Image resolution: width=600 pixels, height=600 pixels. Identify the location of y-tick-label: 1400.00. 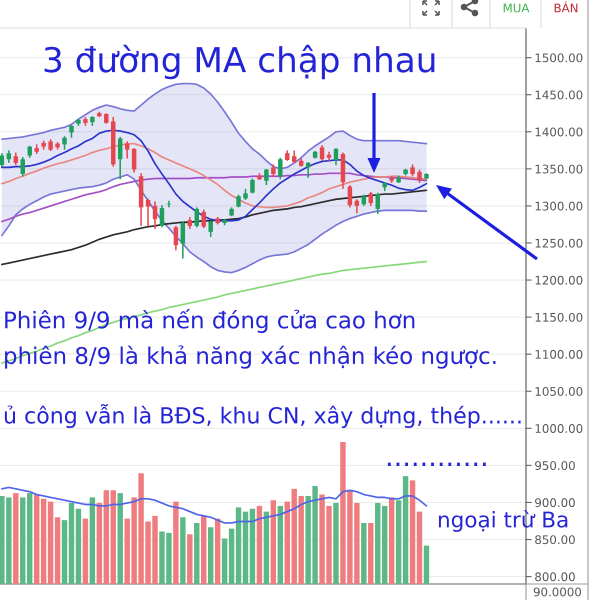
(559, 132).